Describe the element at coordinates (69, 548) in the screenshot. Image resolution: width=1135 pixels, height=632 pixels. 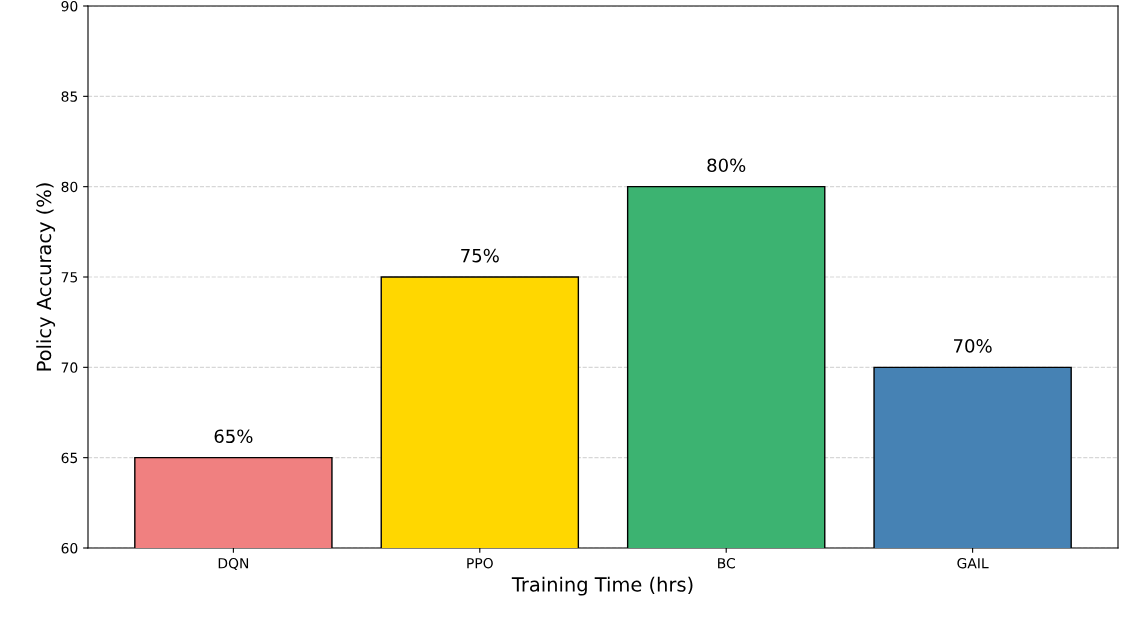
I see `y-tick-label: 60` at that location.